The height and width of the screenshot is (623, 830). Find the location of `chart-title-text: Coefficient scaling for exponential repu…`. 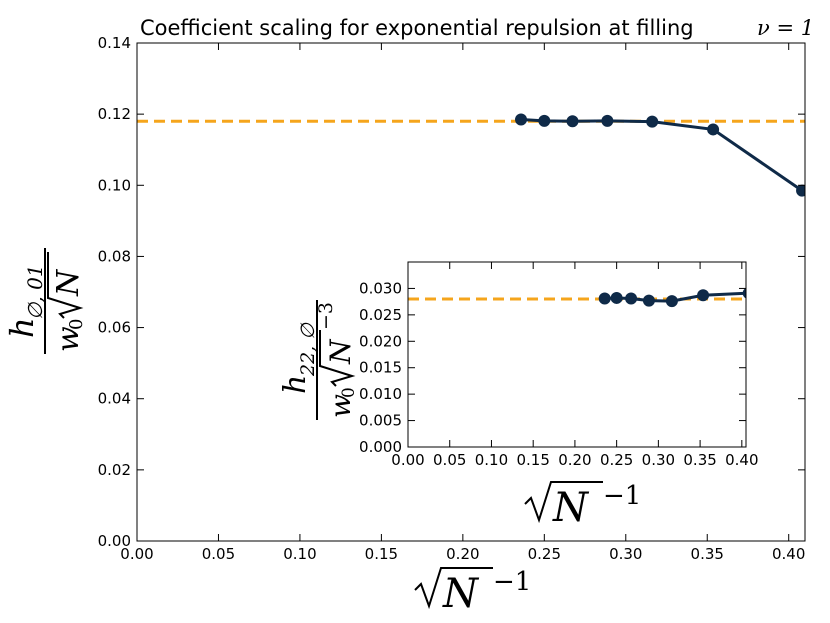

chart-title-text: Coefficient scaling for exponential repu… is located at coordinates (417, 28).